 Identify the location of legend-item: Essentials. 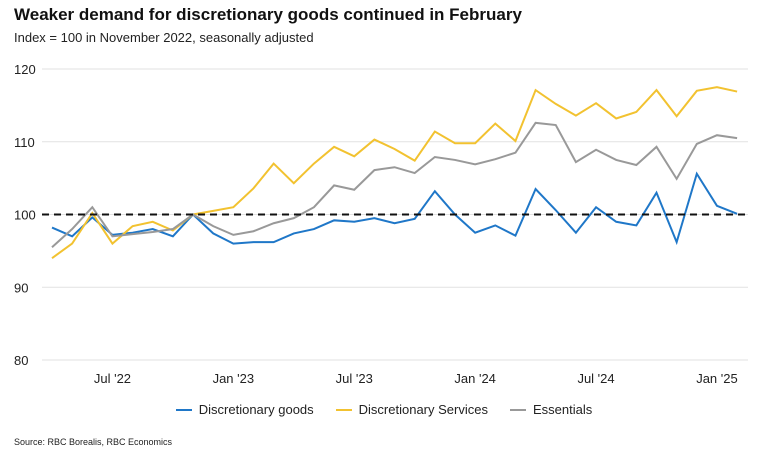
(551, 409).